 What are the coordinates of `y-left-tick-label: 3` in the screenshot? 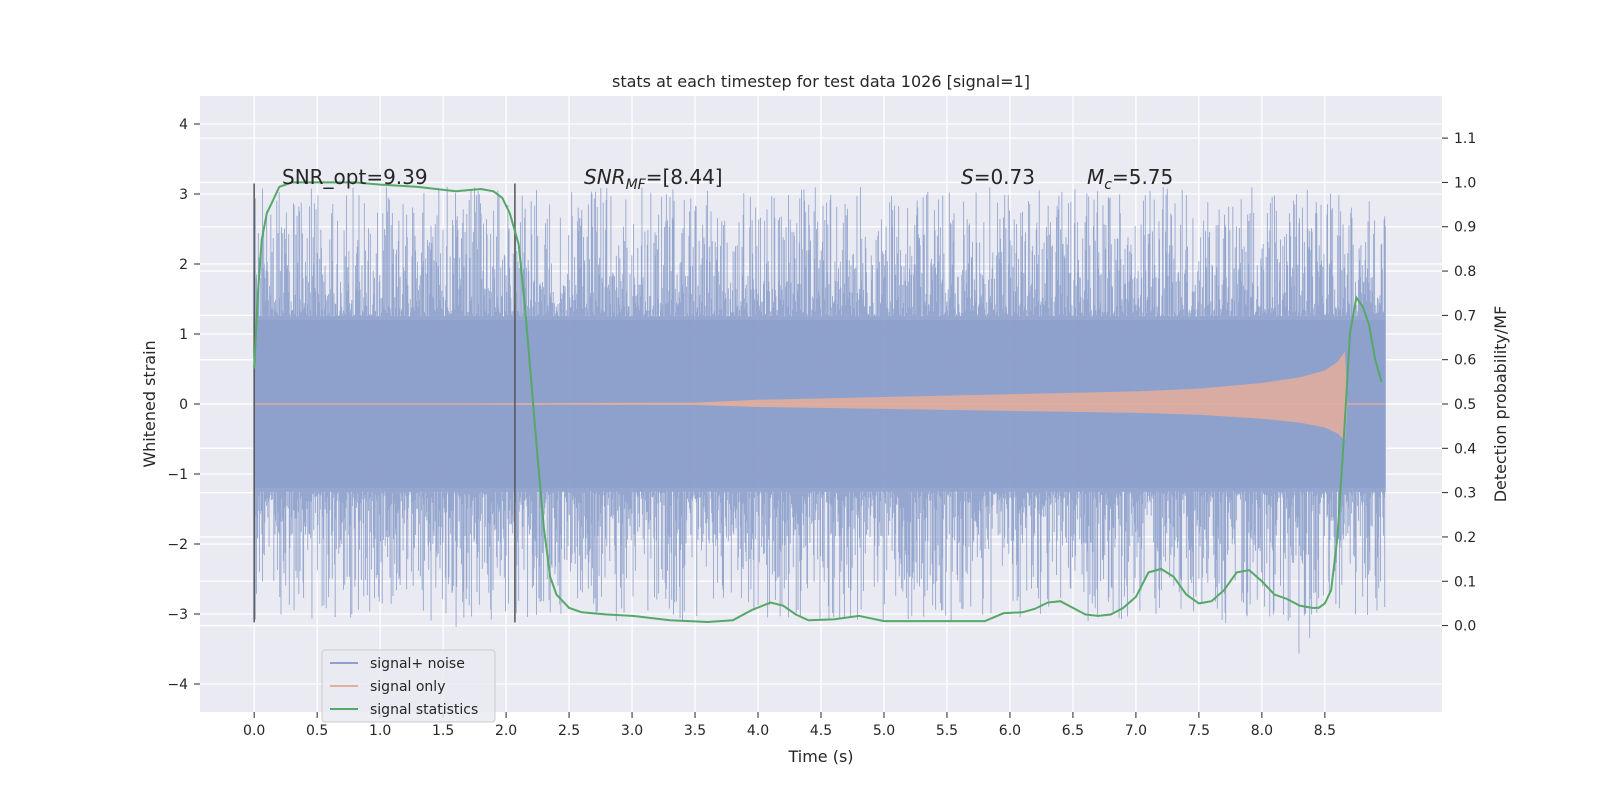 It's located at (183, 195).